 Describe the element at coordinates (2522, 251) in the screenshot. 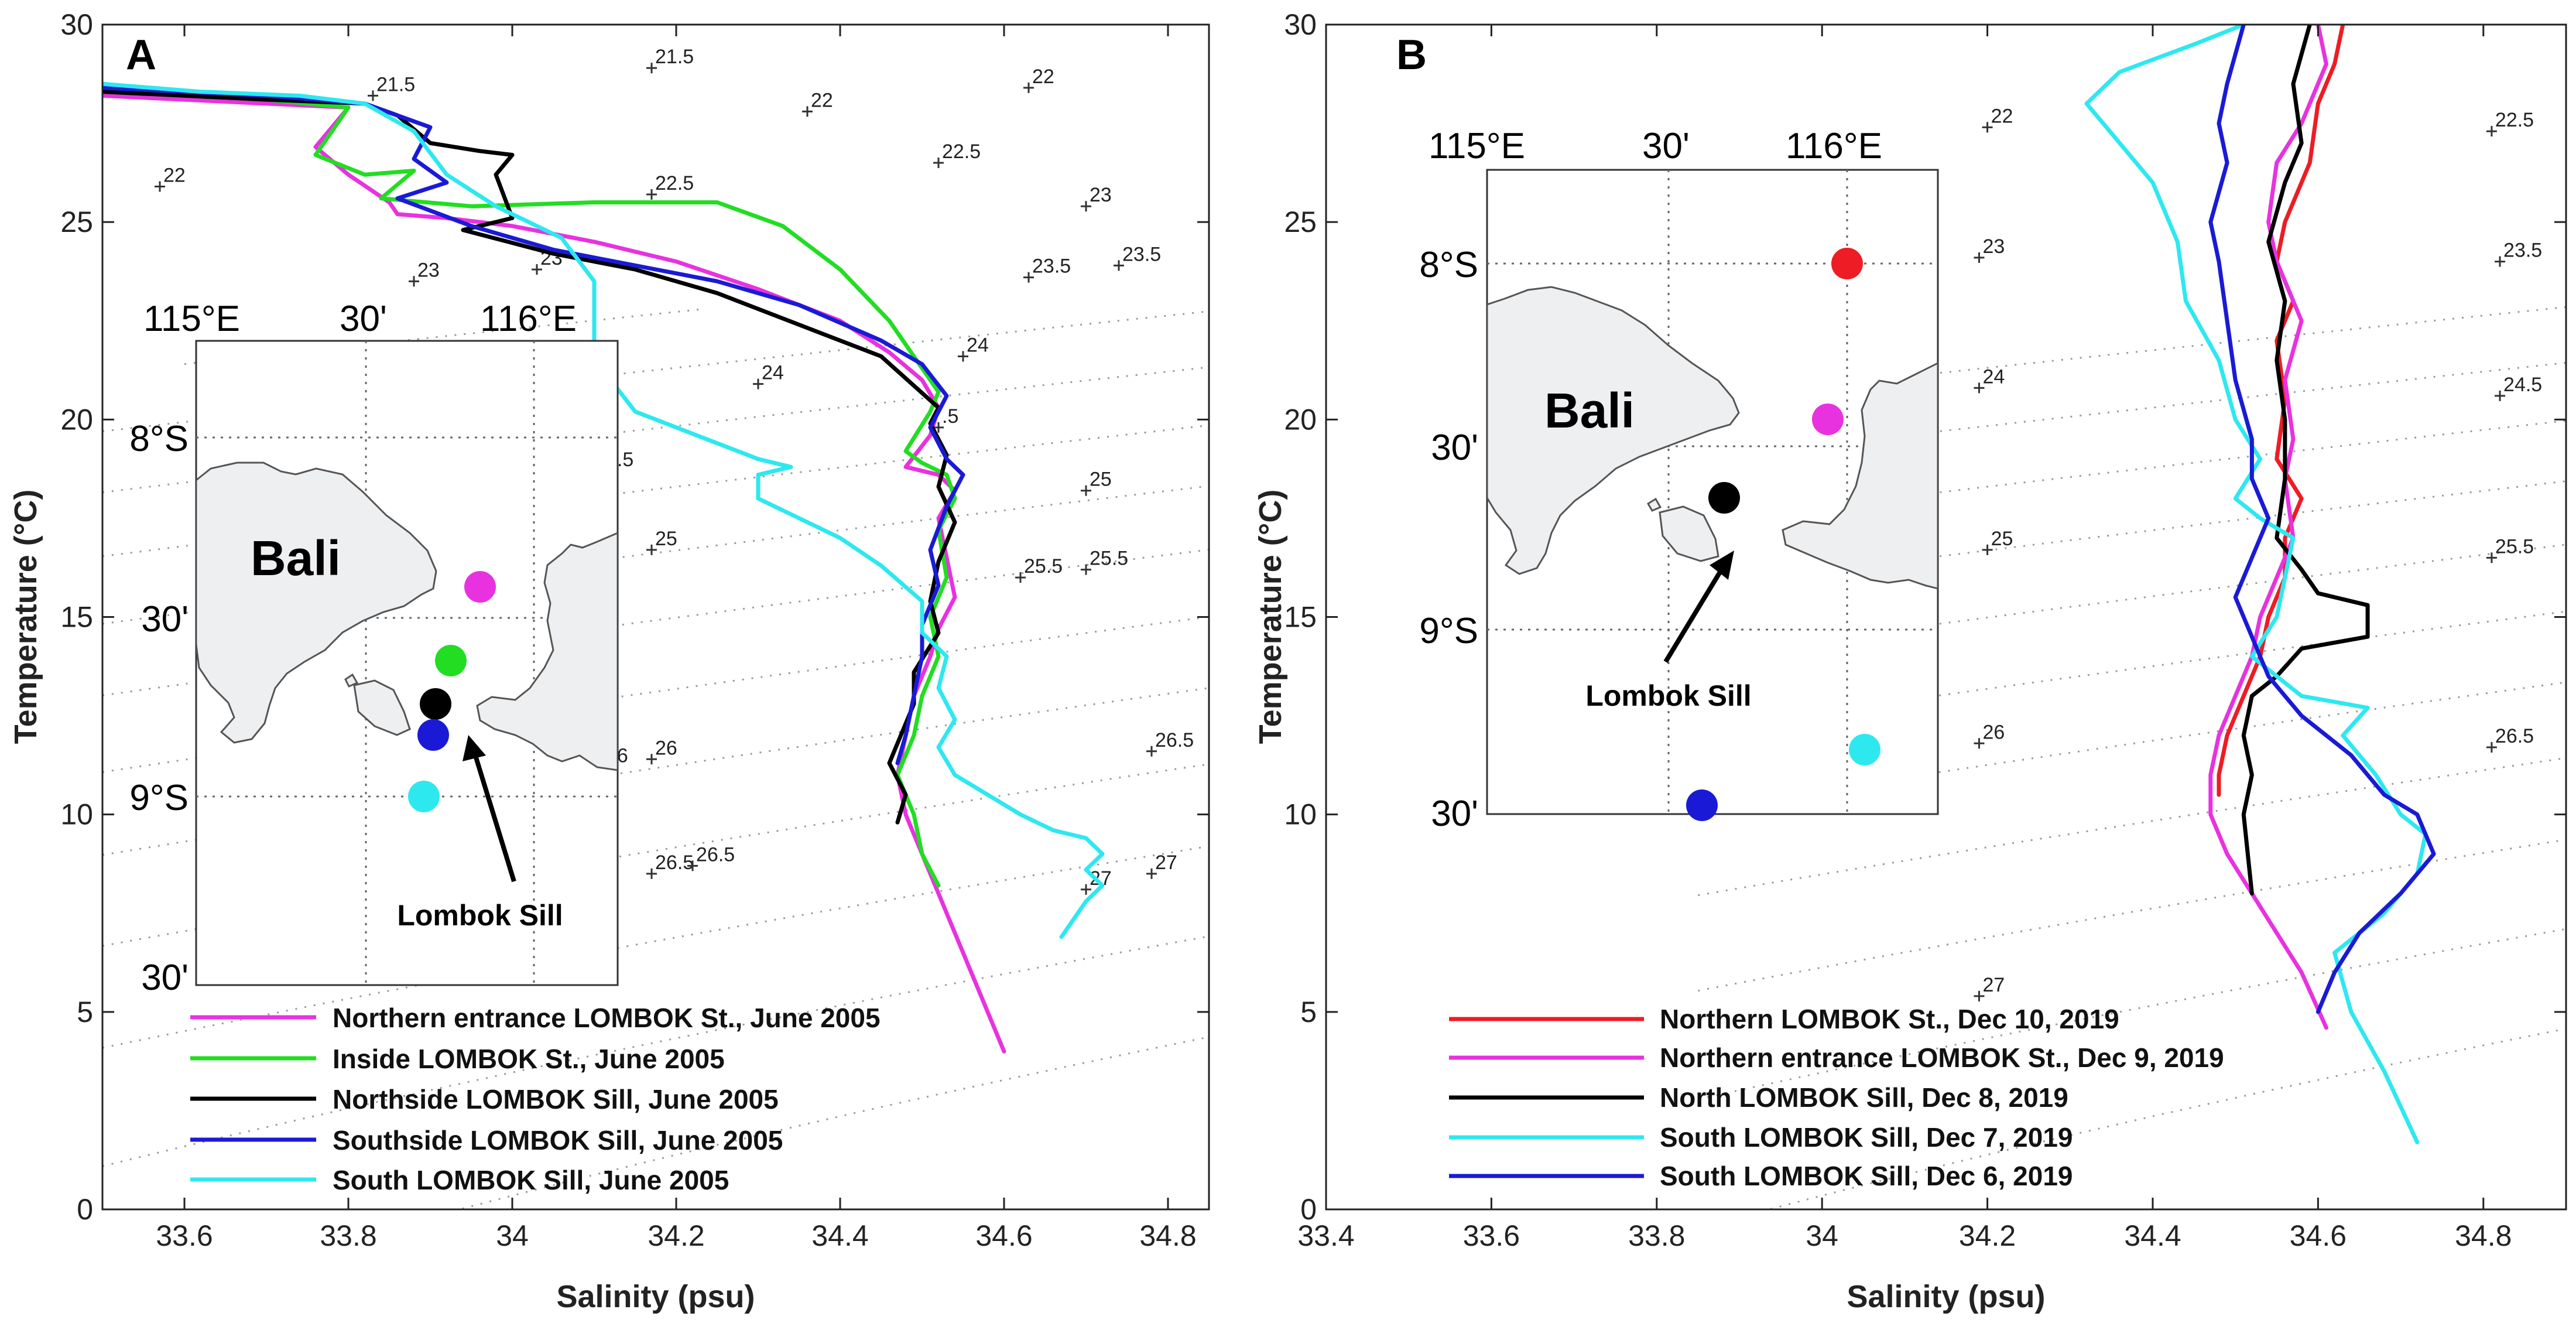

I see `isopycnal-label-b-3: 23.5` at that location.